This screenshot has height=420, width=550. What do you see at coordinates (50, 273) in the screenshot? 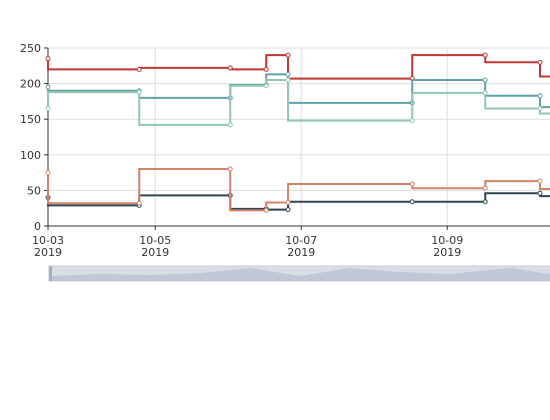
I see `zoom-handle` at bounding box center [50, 273].